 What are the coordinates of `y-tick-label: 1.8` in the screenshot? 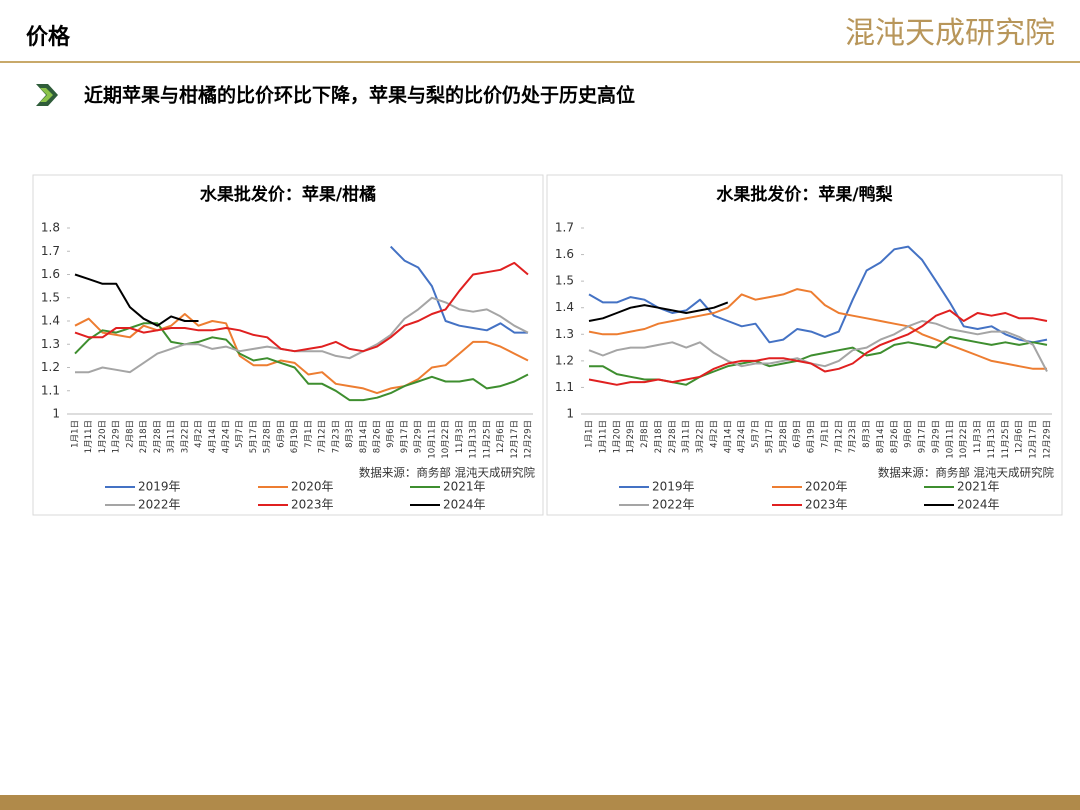 It's located at (50, 228).